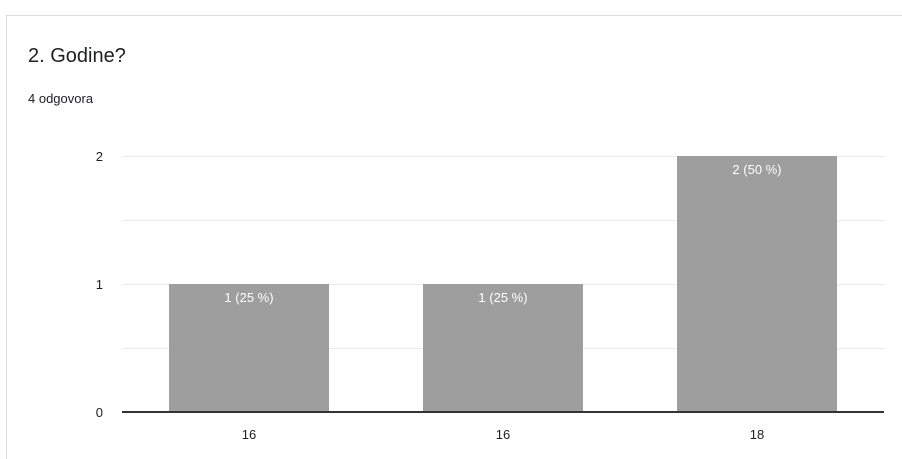 The image size is (902, 459). What do you see at coordinates (99, 412) in the screenshot?
I see `y-tick-label: 0` at bounding box center [99, 412].